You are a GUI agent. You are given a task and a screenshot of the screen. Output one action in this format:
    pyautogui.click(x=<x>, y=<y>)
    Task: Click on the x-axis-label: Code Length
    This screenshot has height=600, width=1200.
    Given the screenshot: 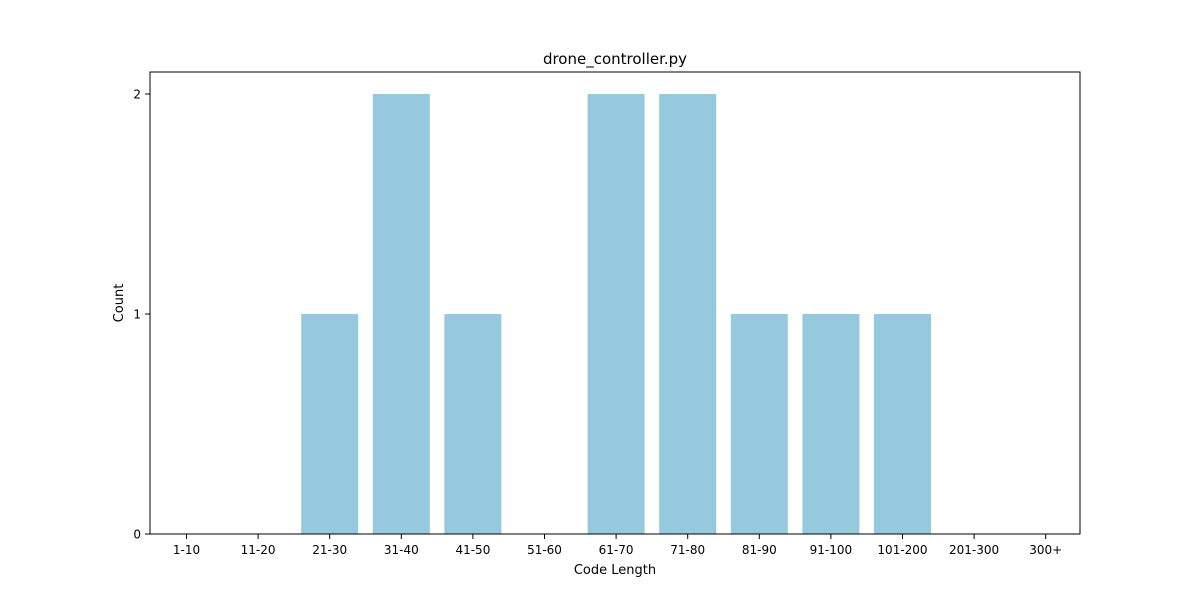 What is the action you would take?
    pyautogui.click(x=615, y=570)
    